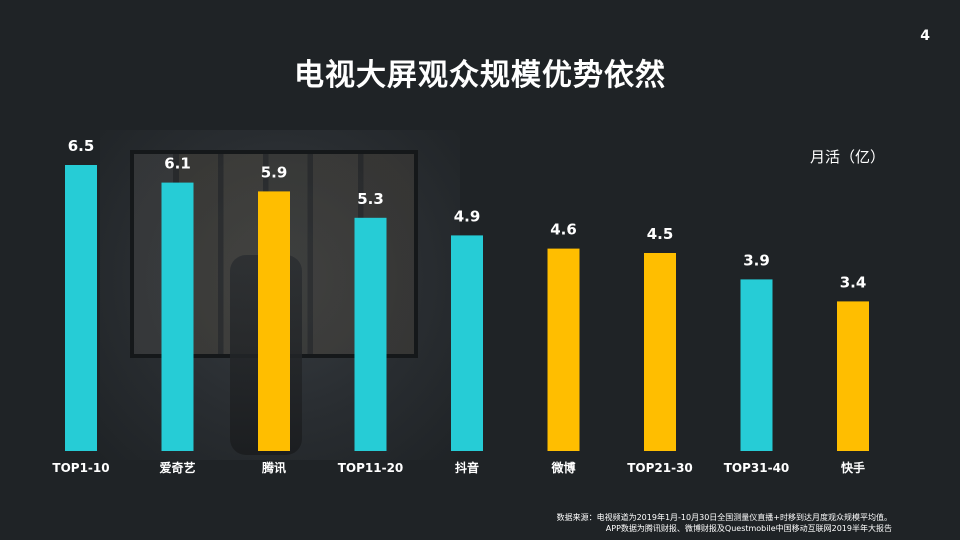  I want to click on bar-value-label: 6.5, so click(81, 146).